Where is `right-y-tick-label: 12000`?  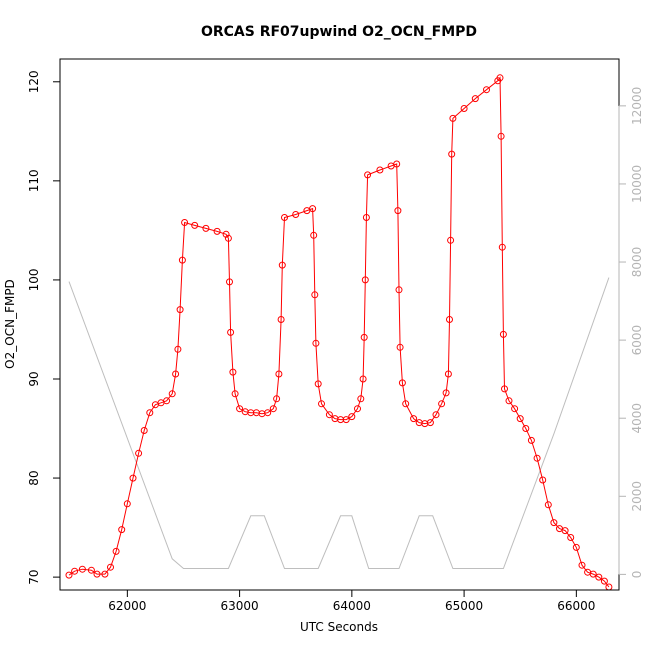
right-y-tick-label: 12000 is located at coordinates (637, 106).